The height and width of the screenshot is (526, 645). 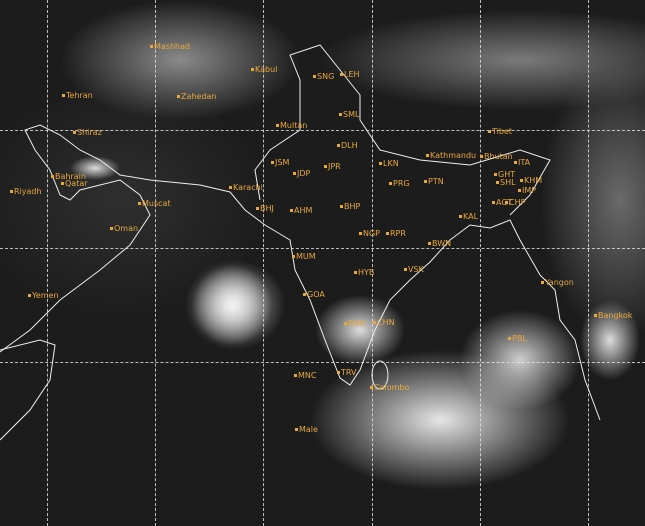 I want to click on place-label: DLH, so click(x=347, y=145).